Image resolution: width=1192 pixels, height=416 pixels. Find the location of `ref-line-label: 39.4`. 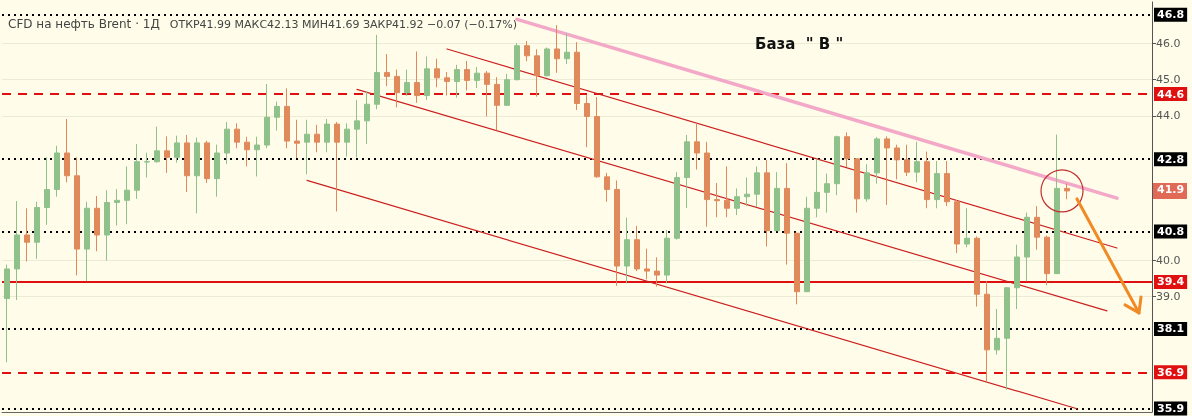

ref-line-label: 39.4 is located at coordinates (1171, 282).